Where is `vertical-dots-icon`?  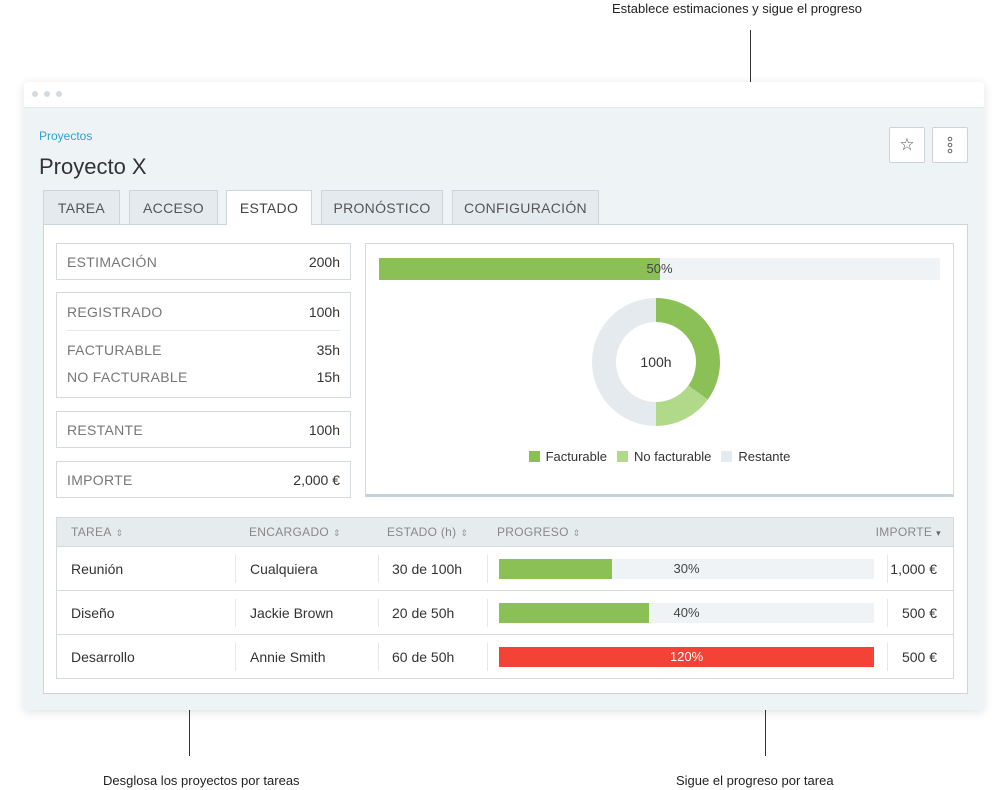
vertical-dots-icon is located at coordinates (950, 145).